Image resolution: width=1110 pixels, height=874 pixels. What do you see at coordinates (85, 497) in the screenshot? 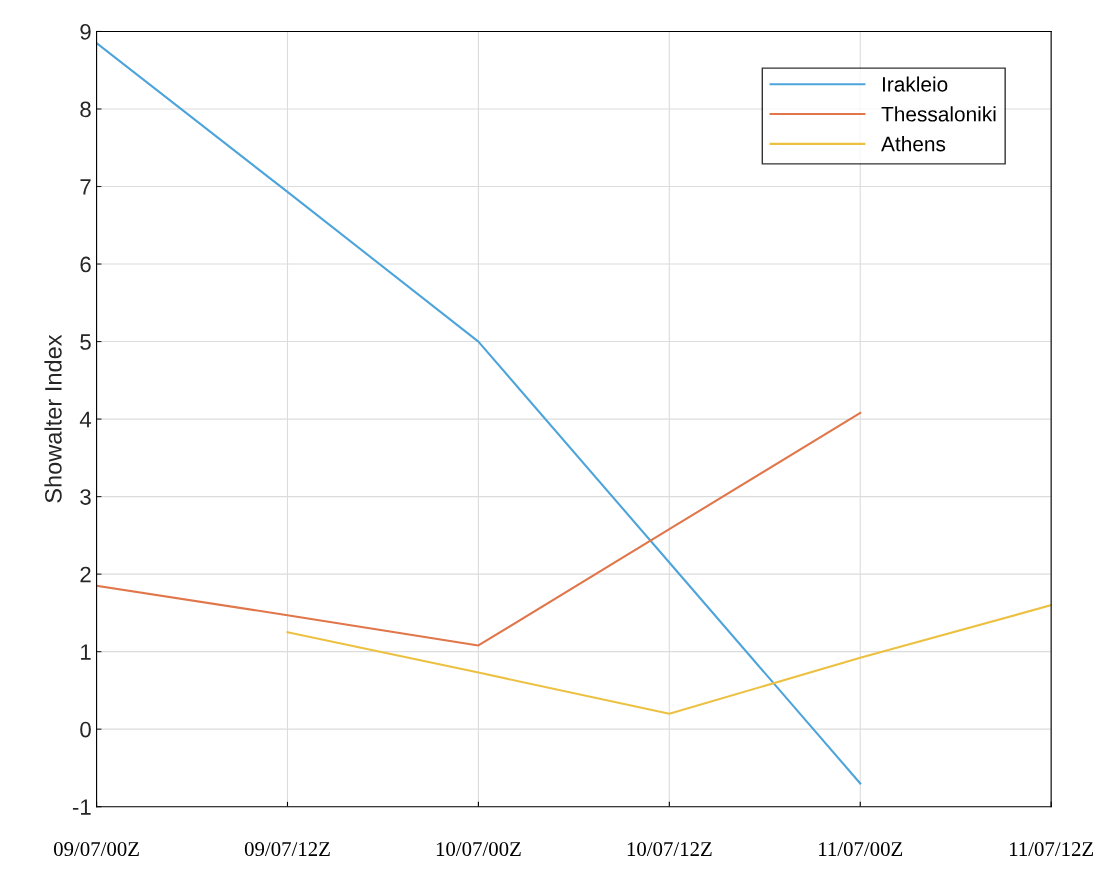
I see `y-tick-label: 3` at bounding box center [85, 497].